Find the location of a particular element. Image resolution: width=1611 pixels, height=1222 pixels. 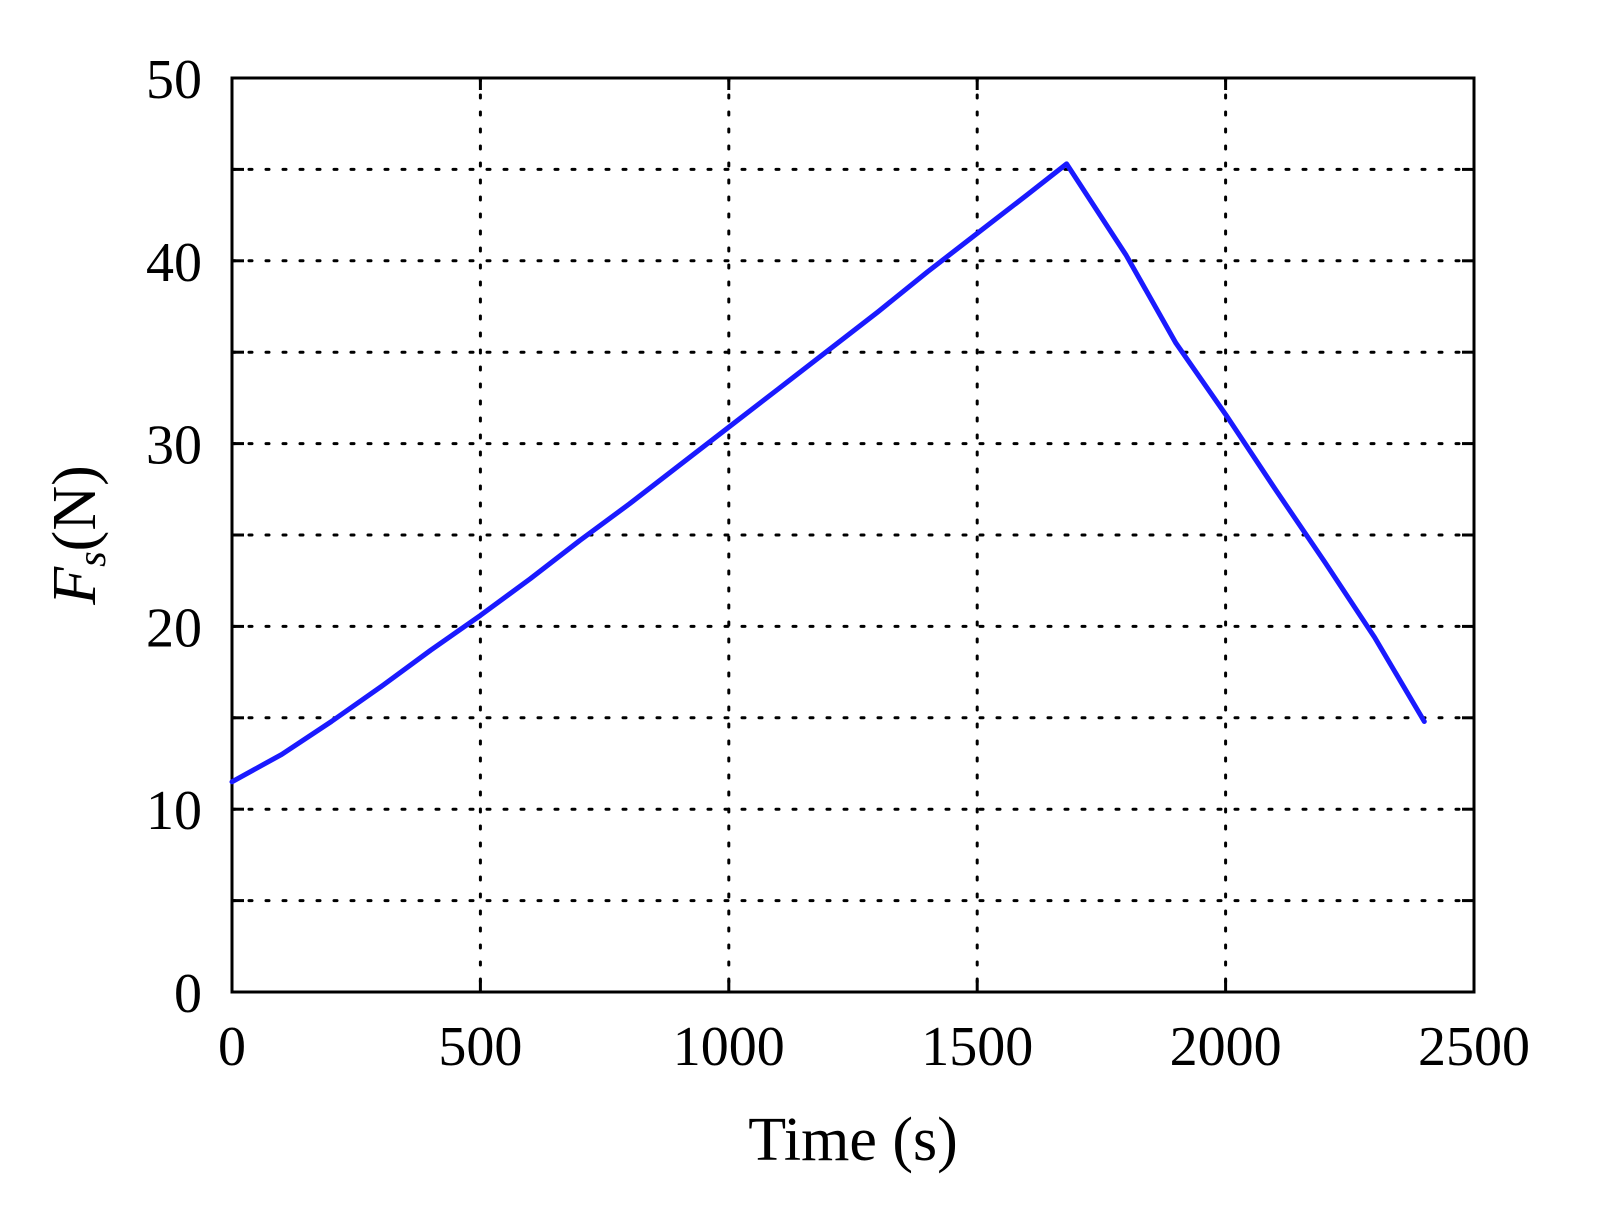

y-axis-label-subscript: s is located at coordinates (91, 559).